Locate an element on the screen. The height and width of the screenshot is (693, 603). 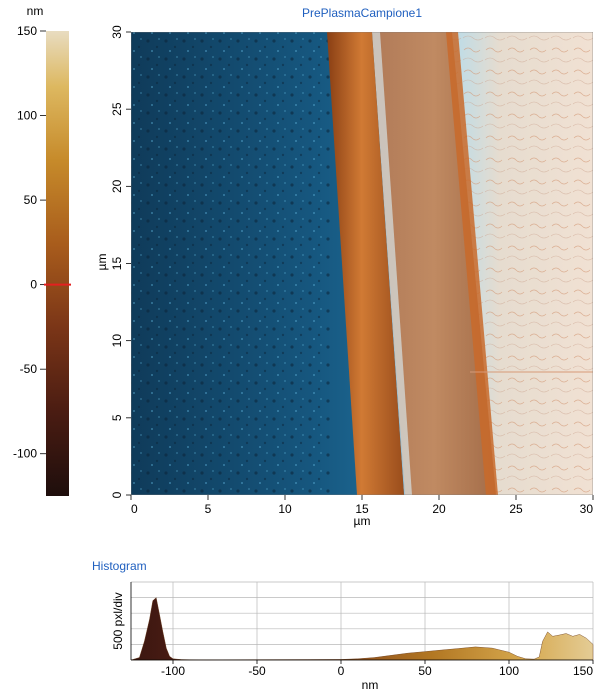
scan-y-tick-label: 15 is located at coordinates (117, 264).